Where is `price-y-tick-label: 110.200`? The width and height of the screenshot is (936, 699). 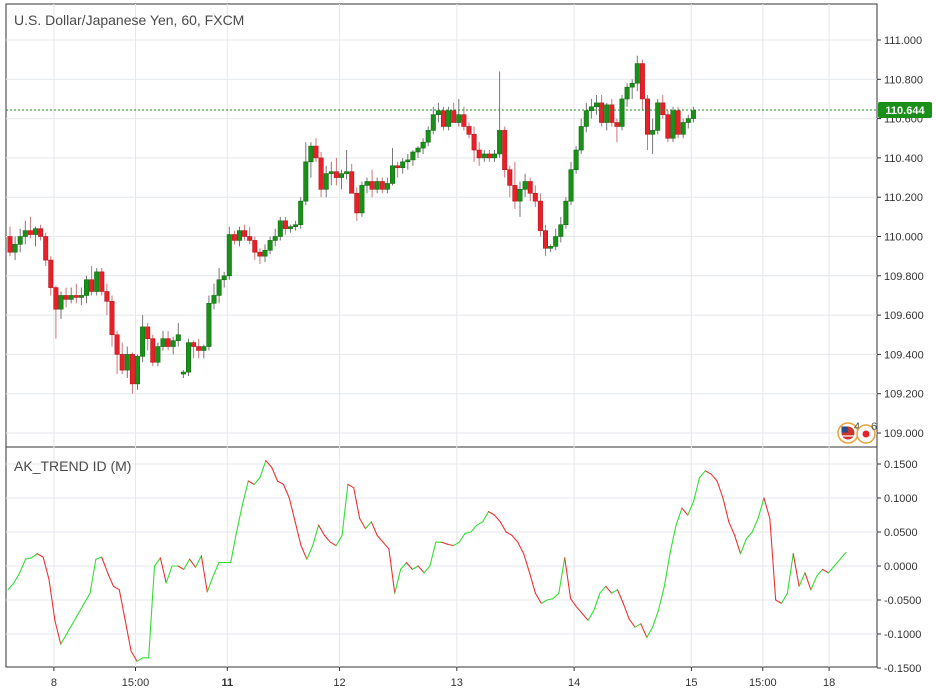 price-y-tick-label: 110.200 is located at coordinates (903, 198).